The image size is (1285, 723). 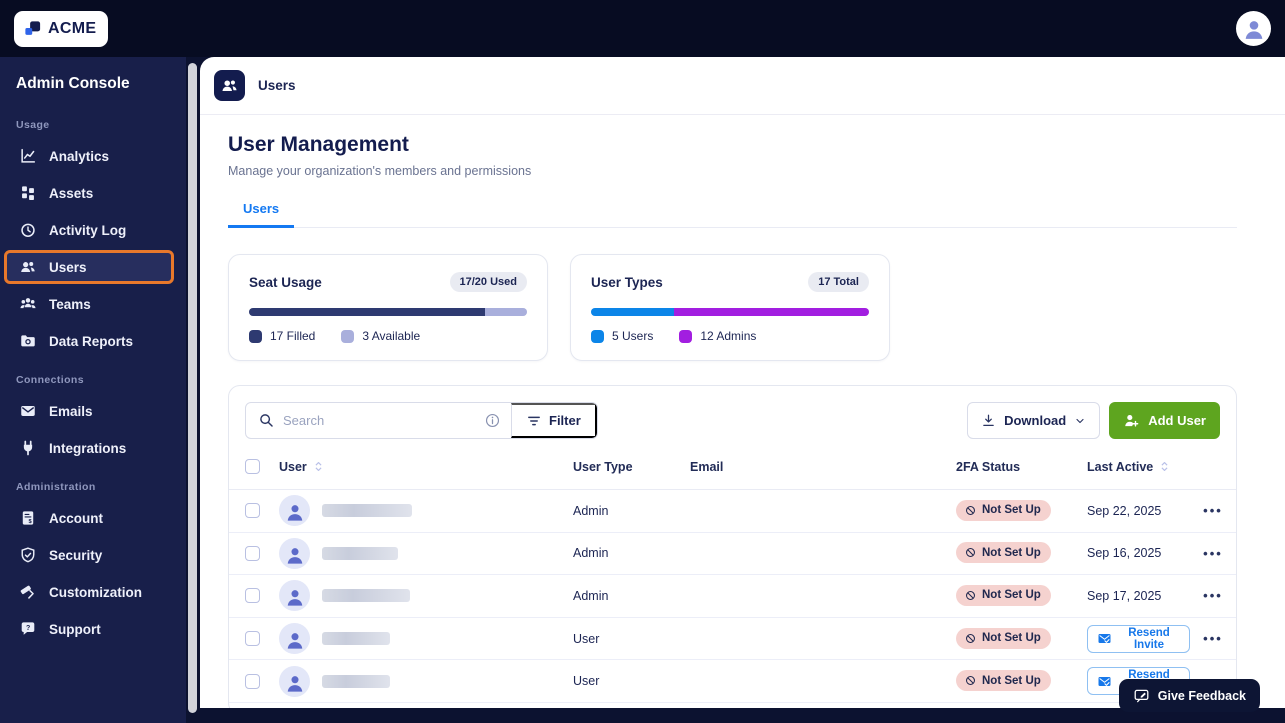 What do you see at coordinates (89, 267) in the screenshot?
I see `sidebar-item-users: Users` at bounding box center [89, 267].